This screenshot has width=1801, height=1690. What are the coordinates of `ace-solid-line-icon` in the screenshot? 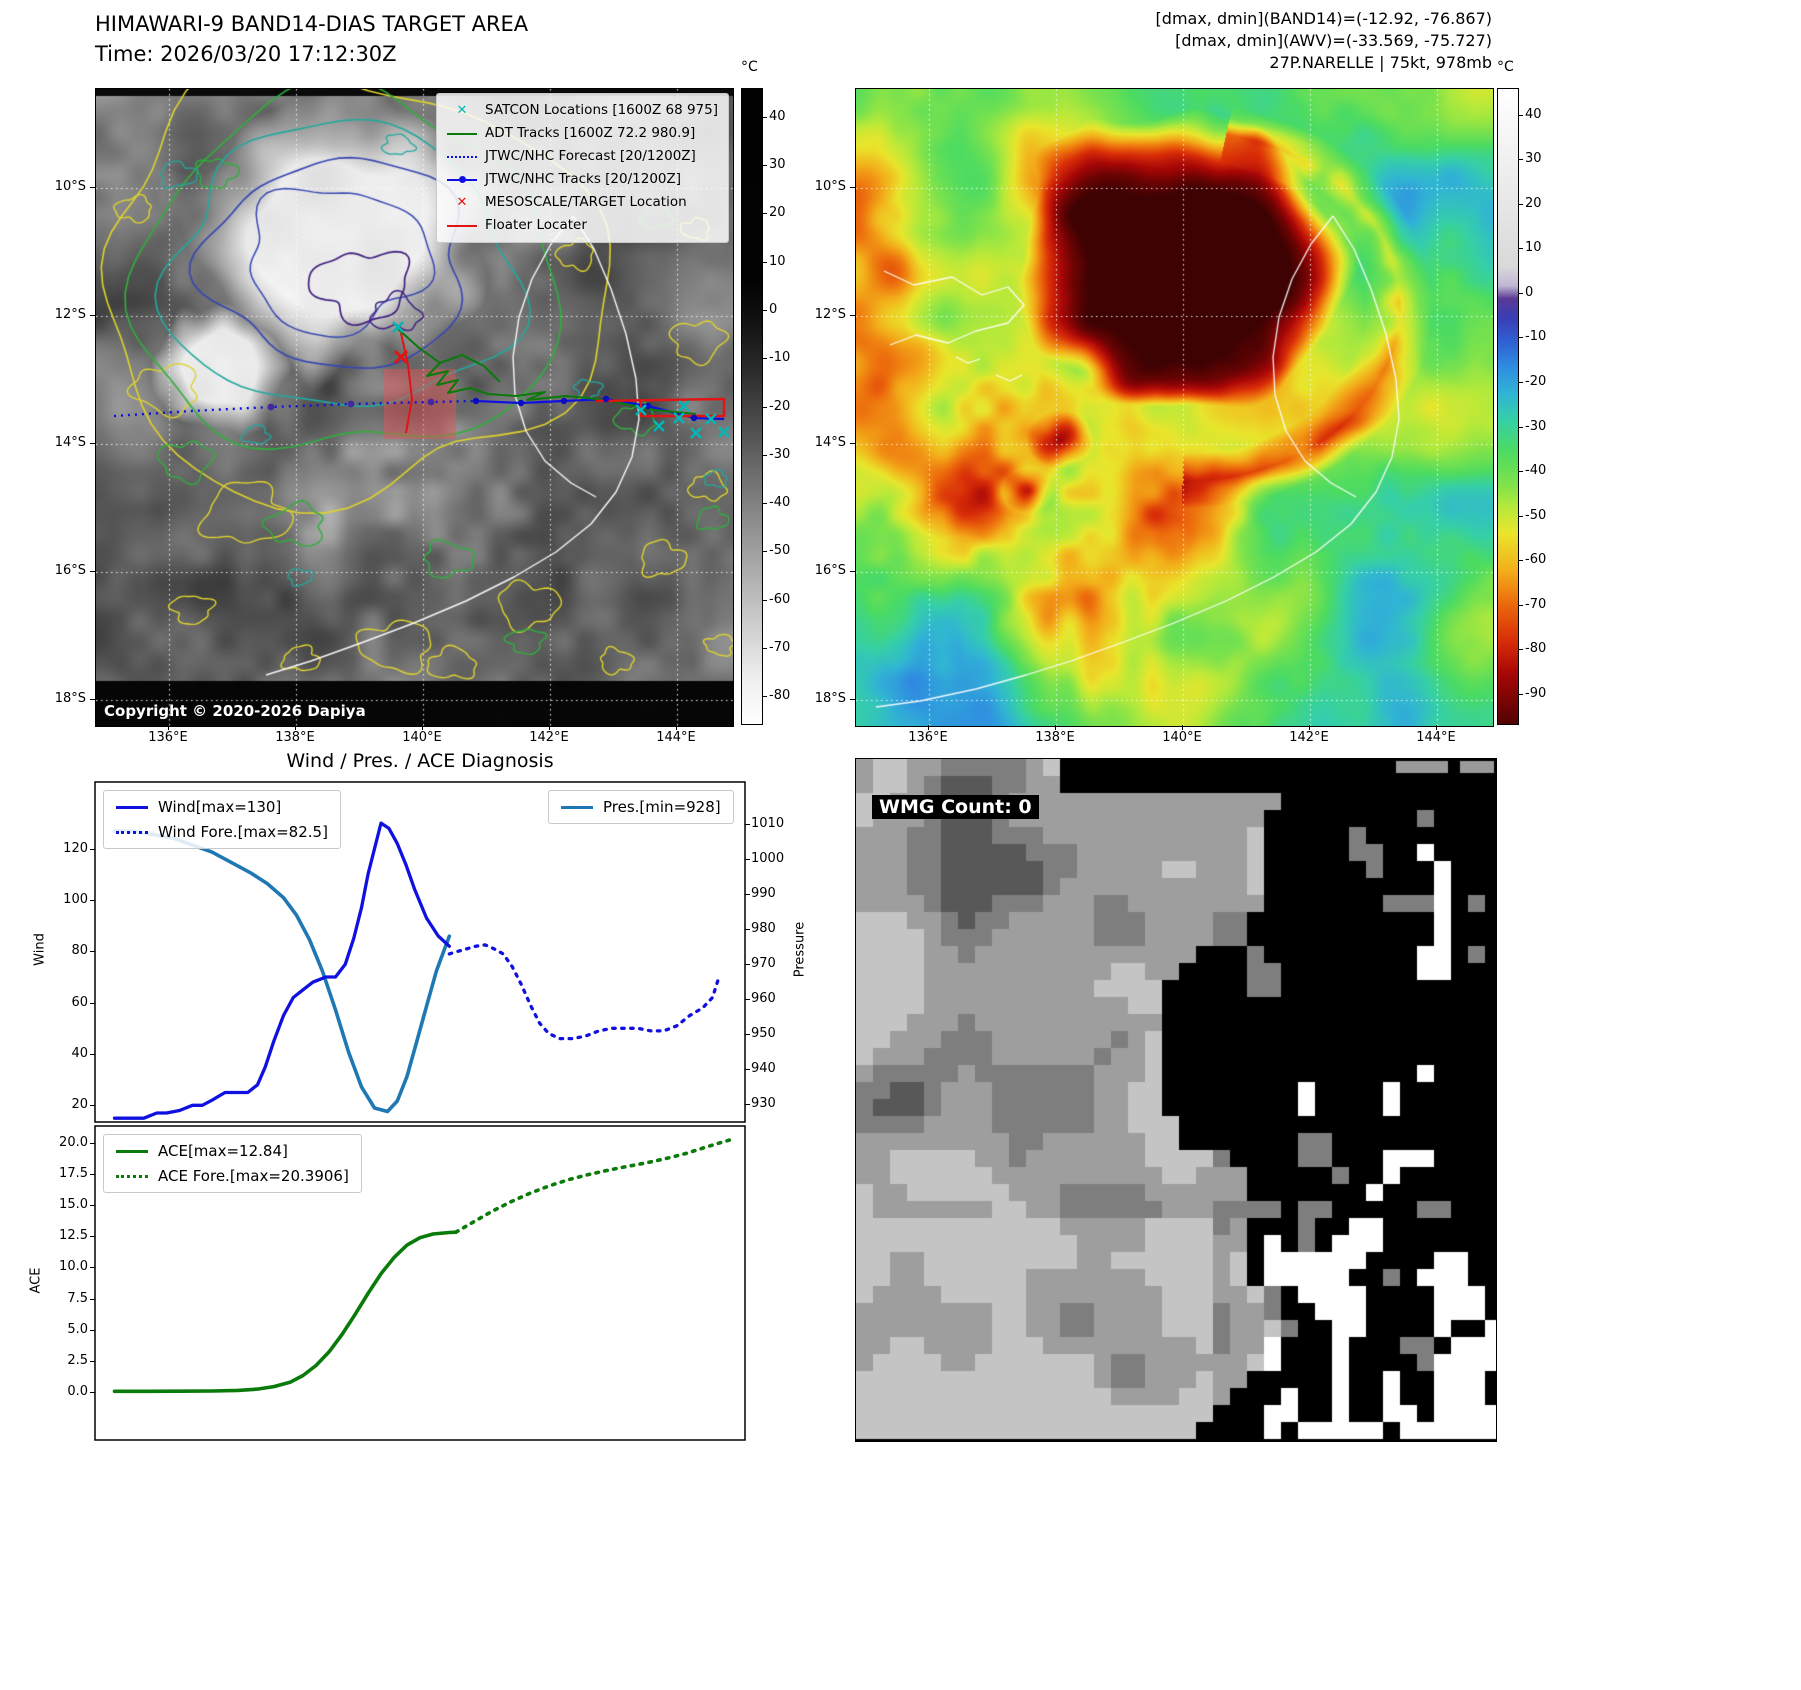 It's located at (132, 1151).